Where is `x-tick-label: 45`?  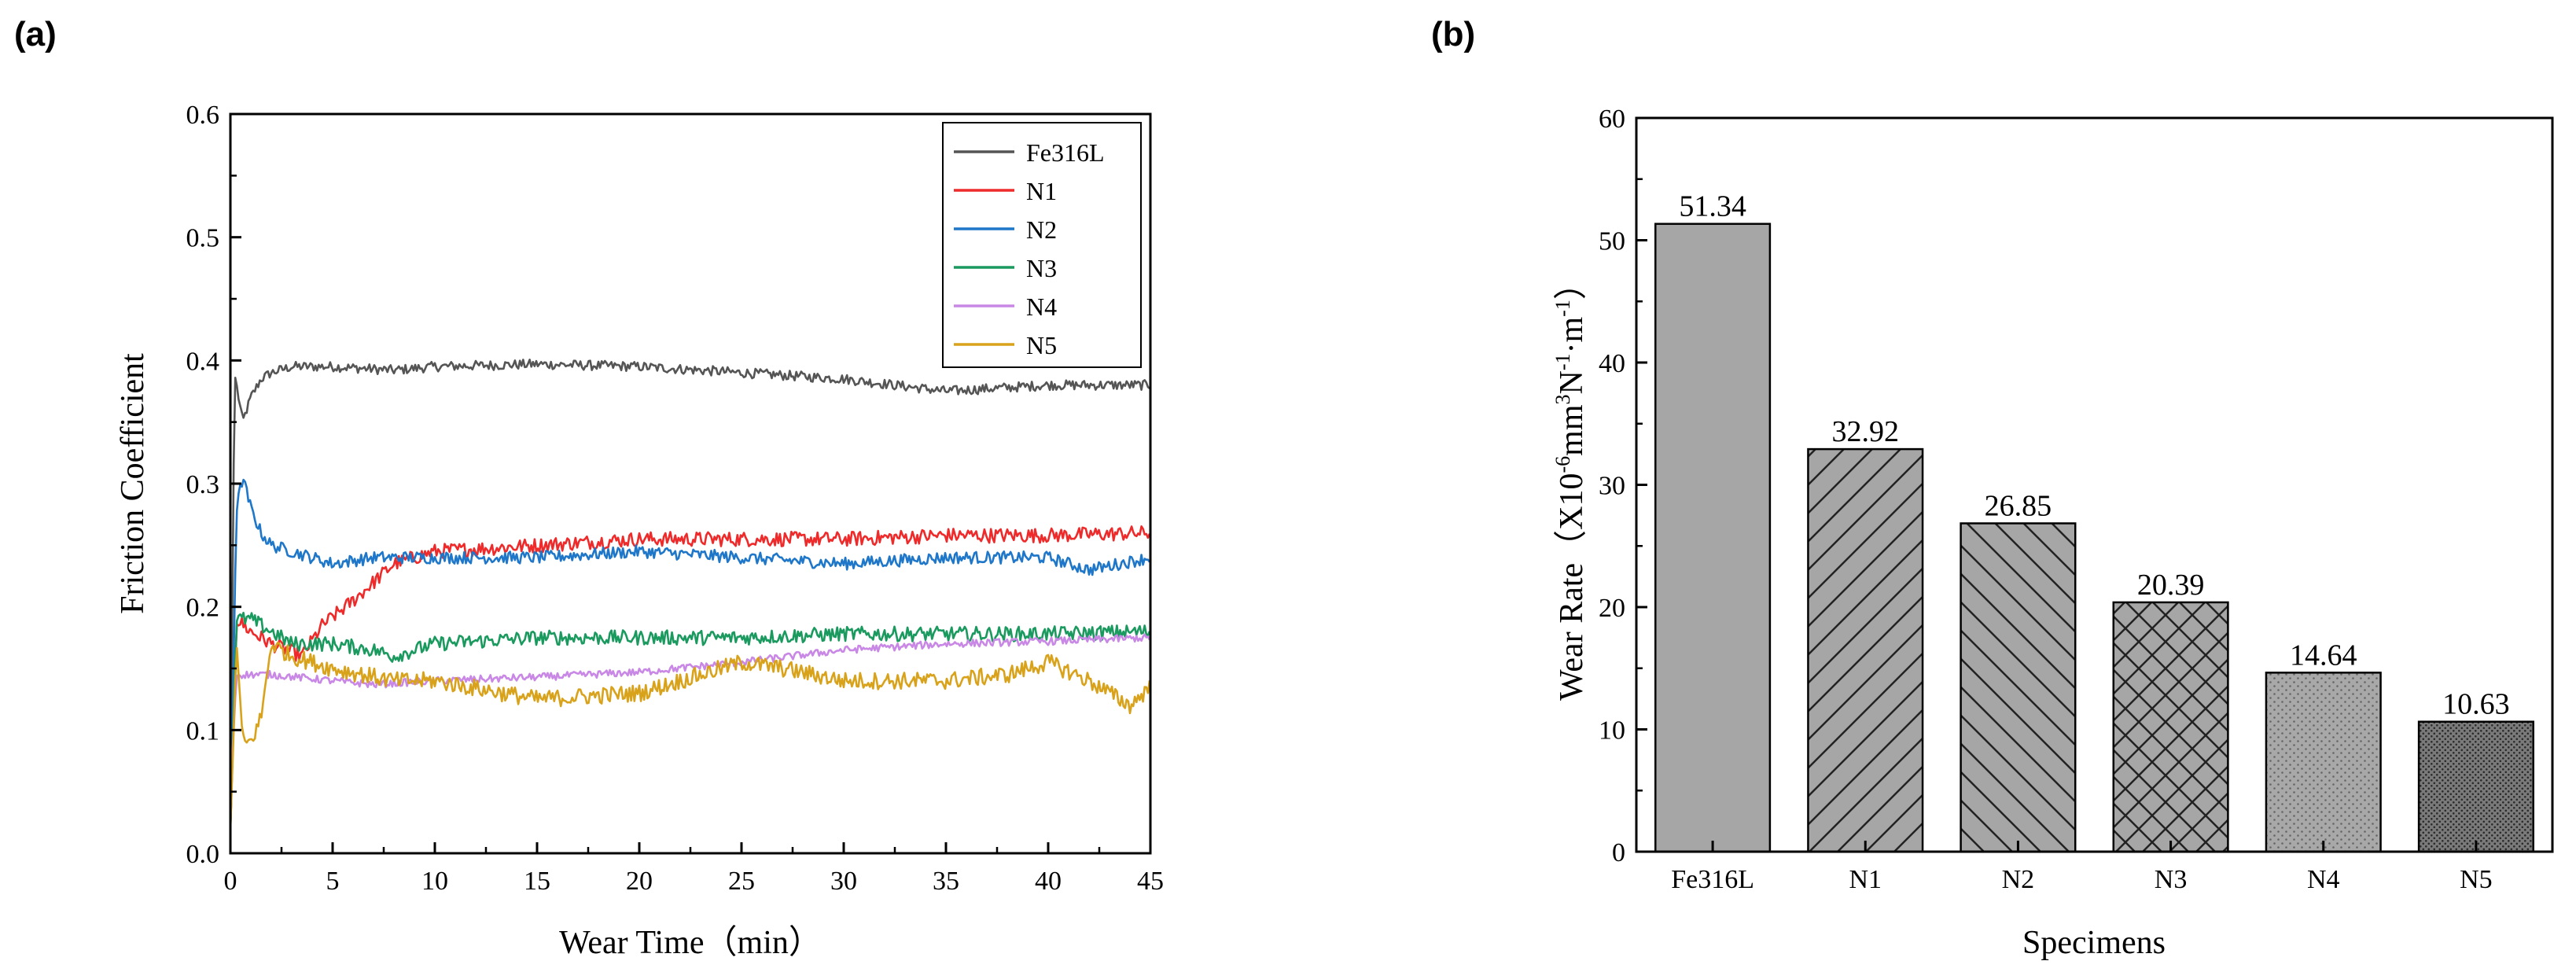 x-tick-label: 45 is located at coordinates (1150, 882).